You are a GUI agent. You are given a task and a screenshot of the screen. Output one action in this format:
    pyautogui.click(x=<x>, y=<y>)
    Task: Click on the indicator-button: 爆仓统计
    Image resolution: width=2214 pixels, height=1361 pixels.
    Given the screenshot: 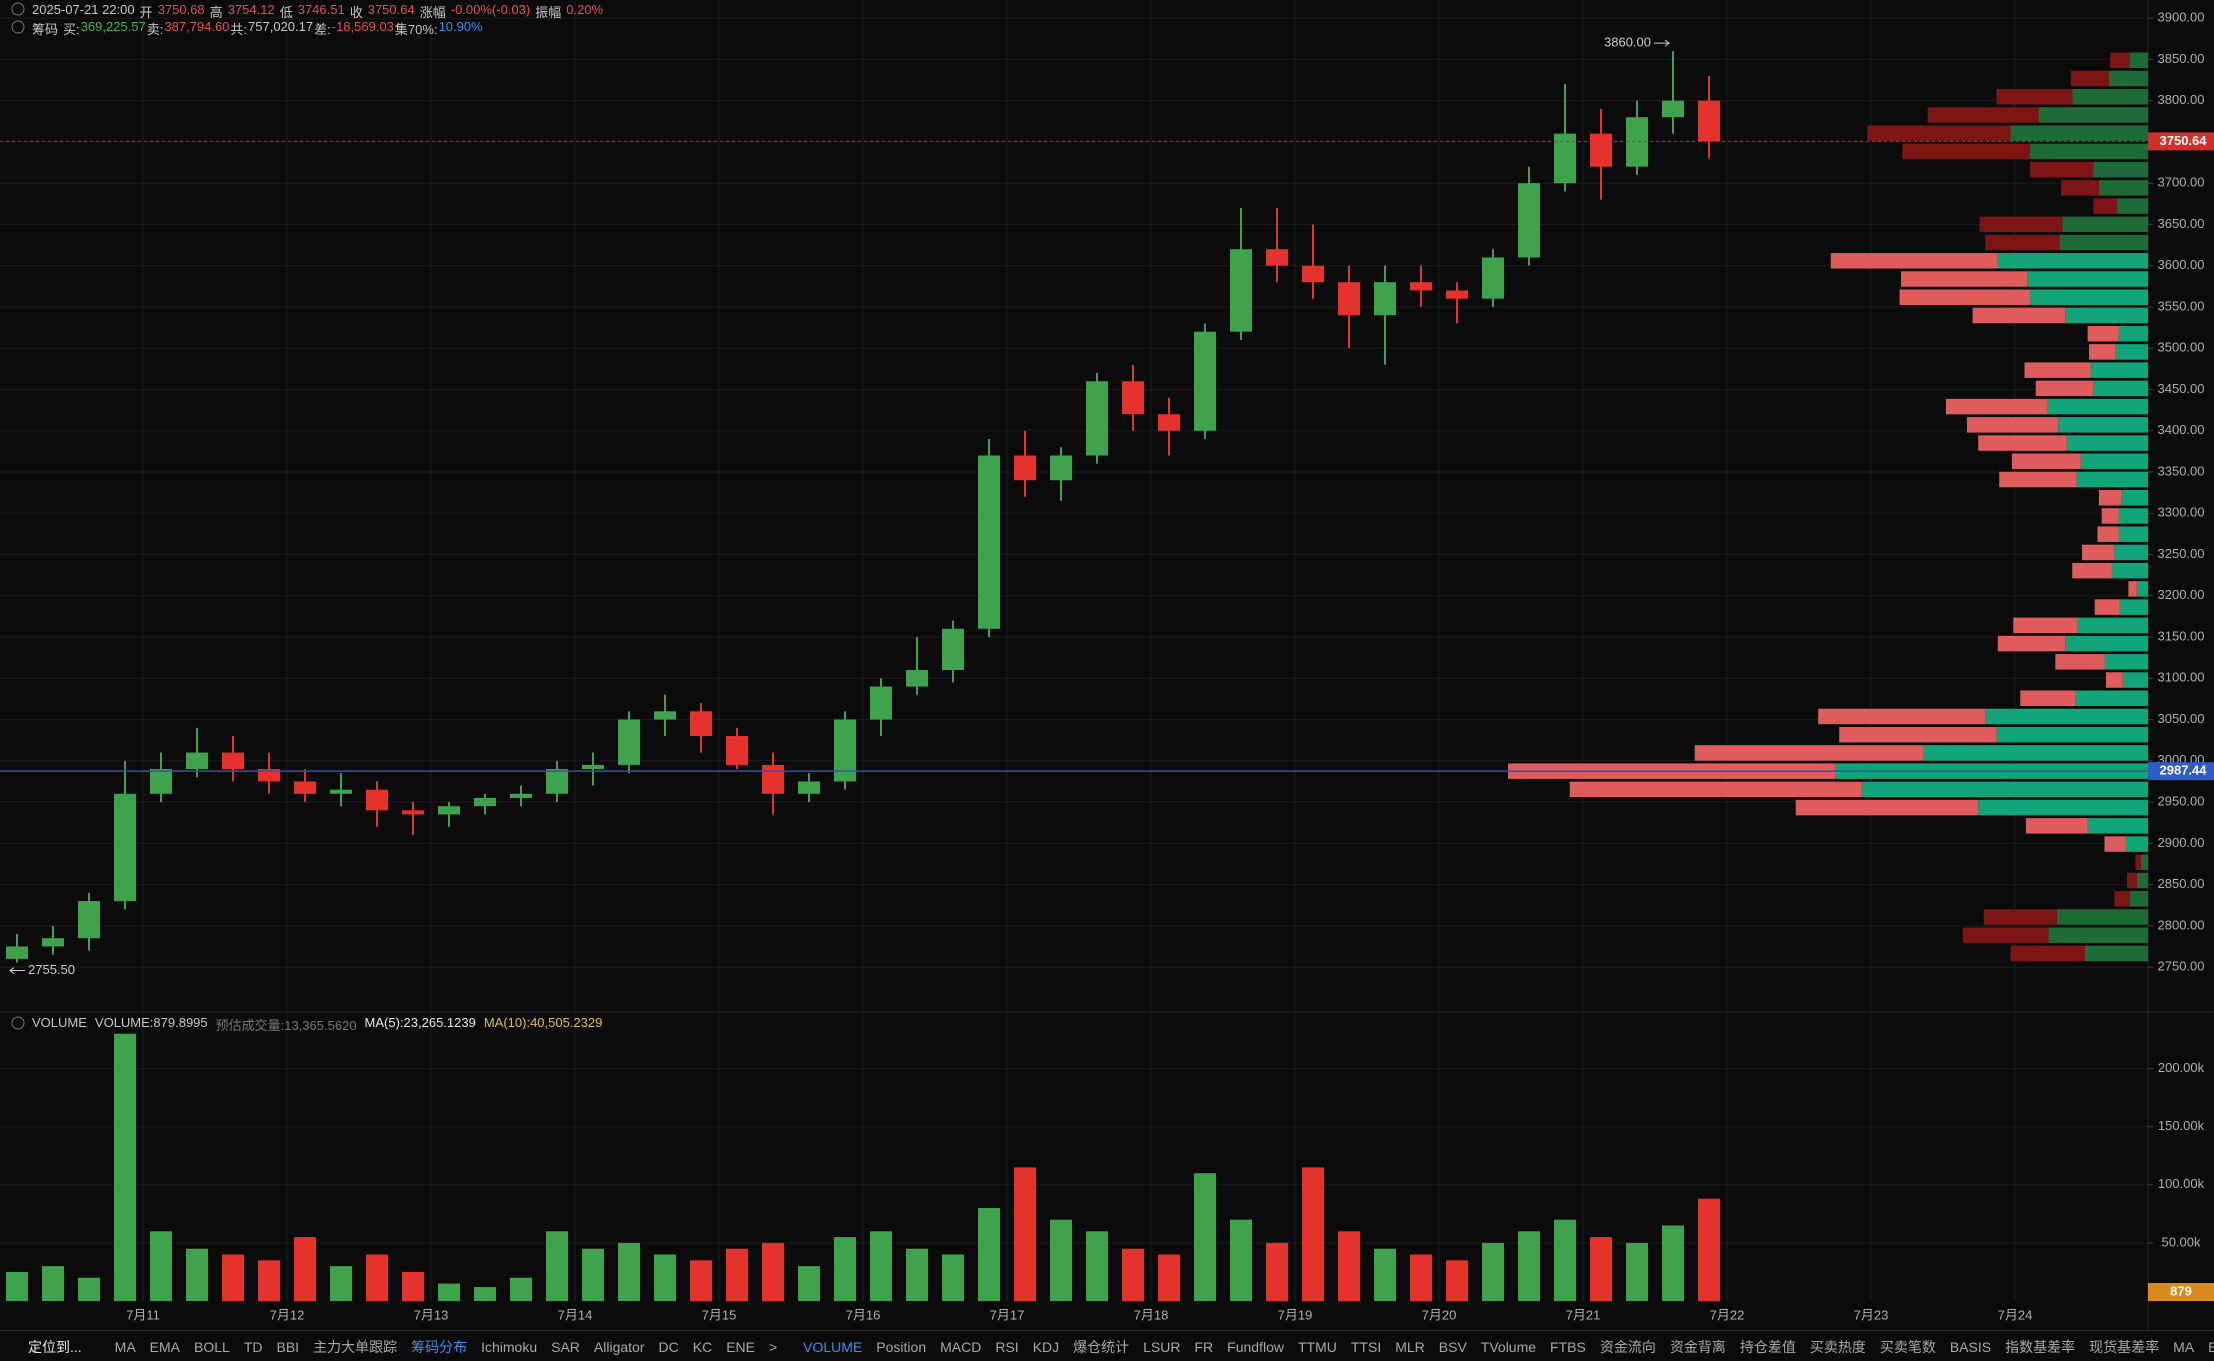 What is the action you would take?
    pyautogui.click(x=1101, y=1346)
    